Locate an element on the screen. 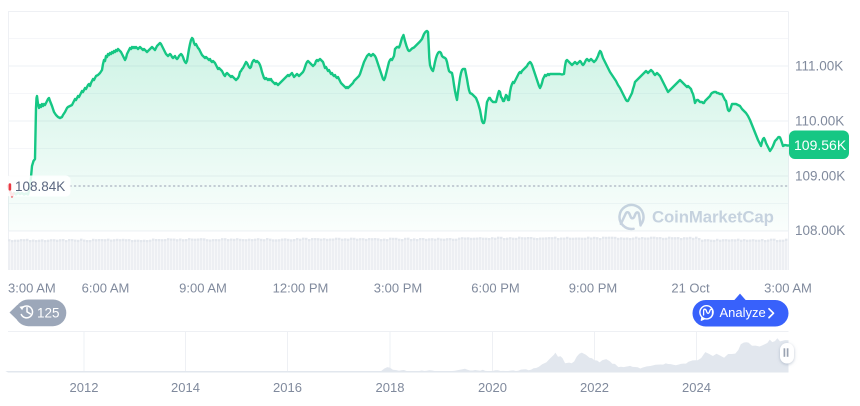 The width and height of the screenshot is (860, 406). svg-text: 3:00 PM is located at coordinates (398, 288).